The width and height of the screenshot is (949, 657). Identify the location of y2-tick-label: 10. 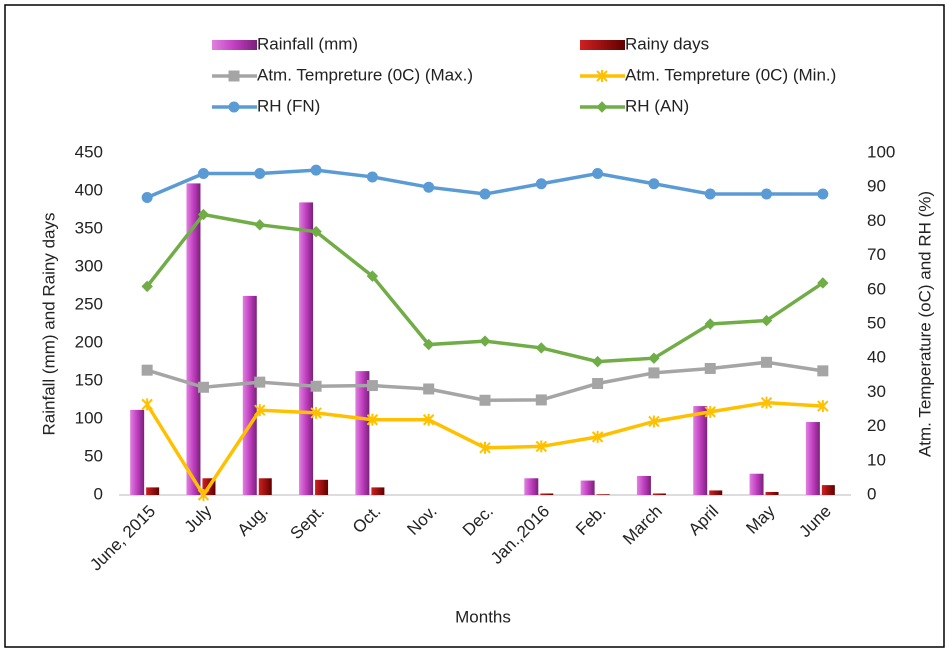
(876, 459).